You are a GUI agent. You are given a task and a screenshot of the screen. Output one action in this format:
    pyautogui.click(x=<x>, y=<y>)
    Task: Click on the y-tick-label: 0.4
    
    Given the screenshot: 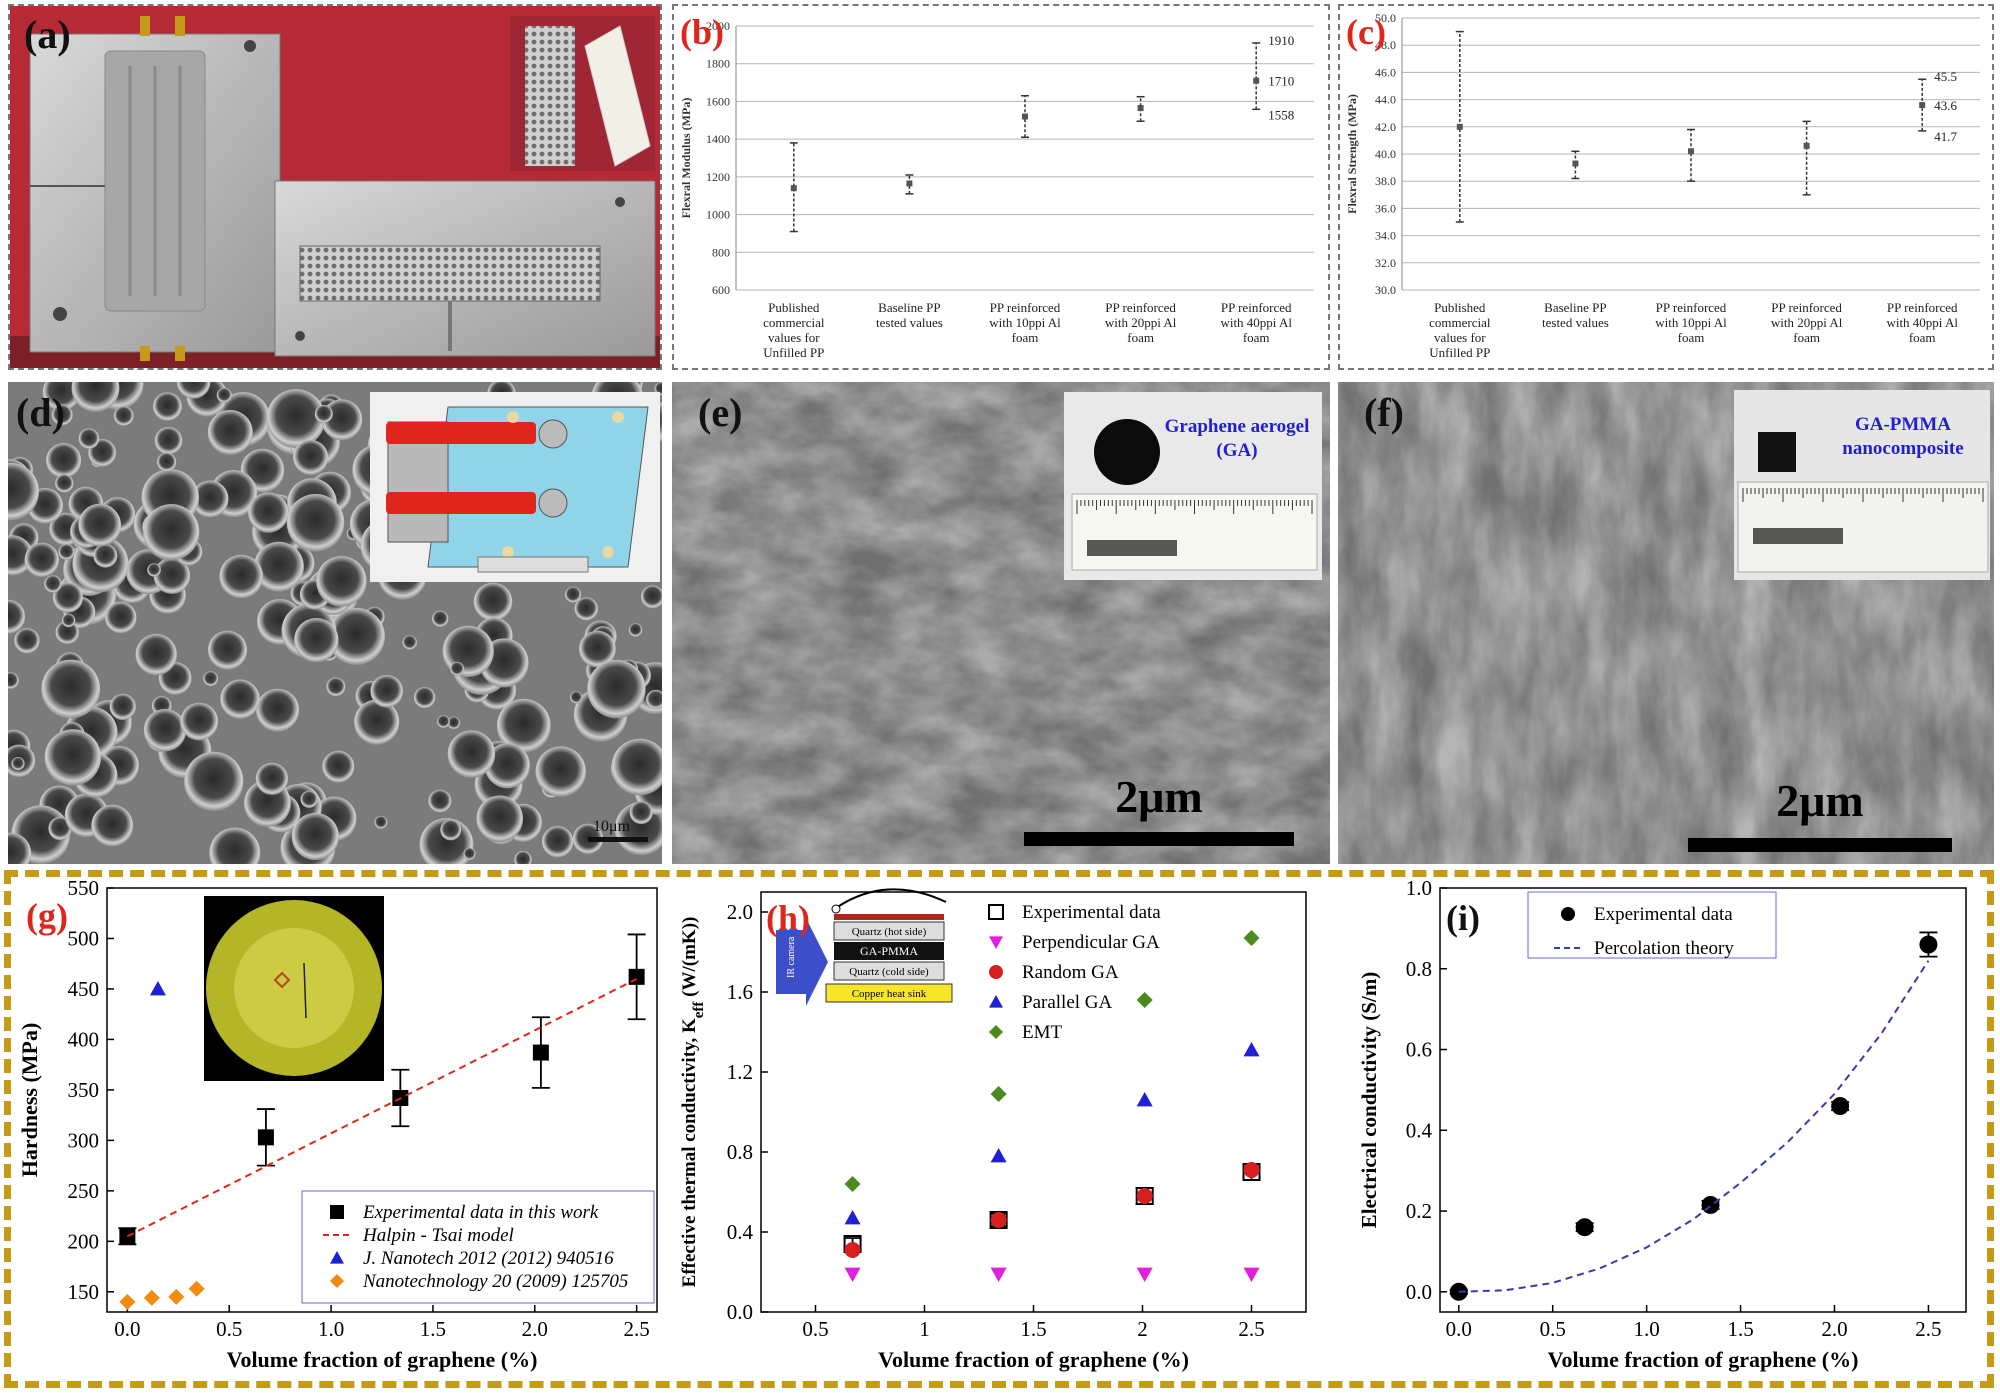 What is the action you would take?
    pyautogui.click(x=1419, y=1130)
    